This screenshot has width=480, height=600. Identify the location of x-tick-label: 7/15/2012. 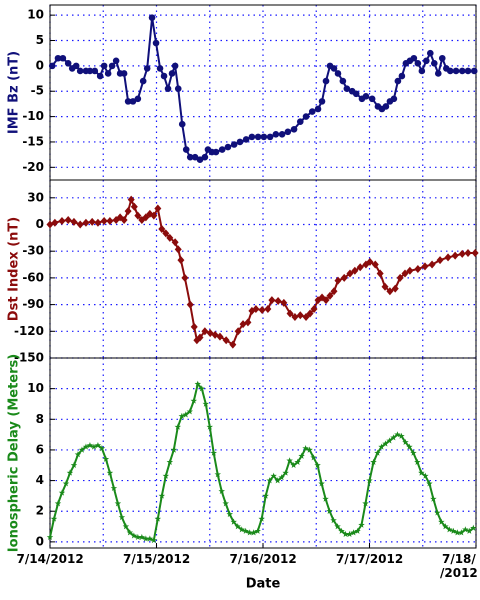
(157, 559).